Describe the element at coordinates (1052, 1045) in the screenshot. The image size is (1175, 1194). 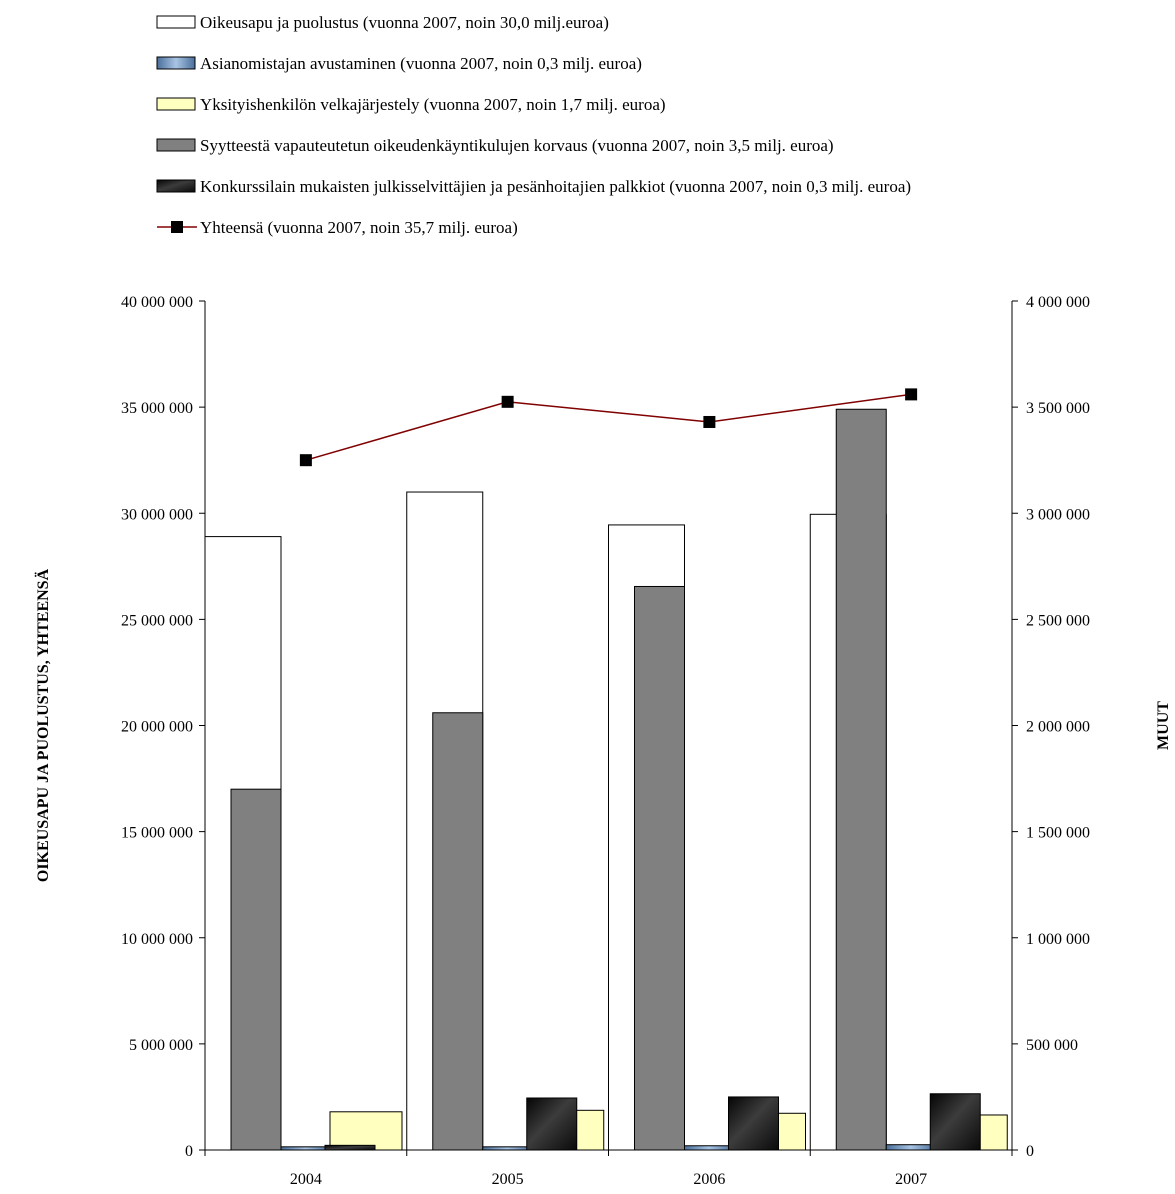
I see `y2-tick-label: 500 000` at that location.